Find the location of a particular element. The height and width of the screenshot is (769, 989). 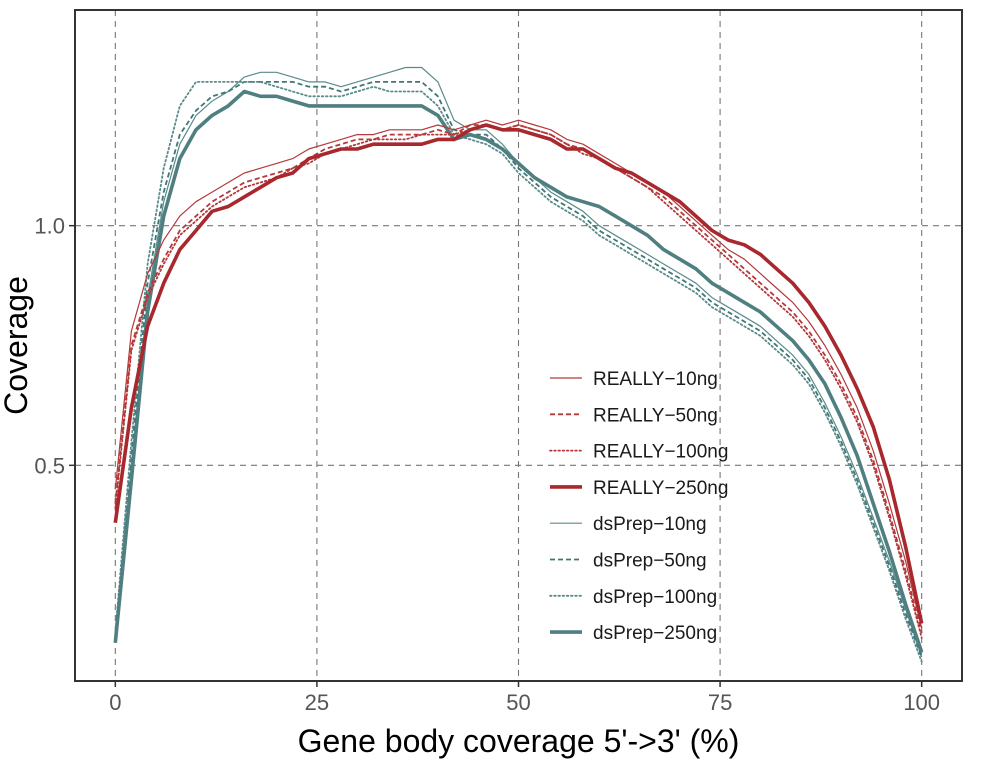

y-tick-label: 0.5 is located at coordinates (49, 465).